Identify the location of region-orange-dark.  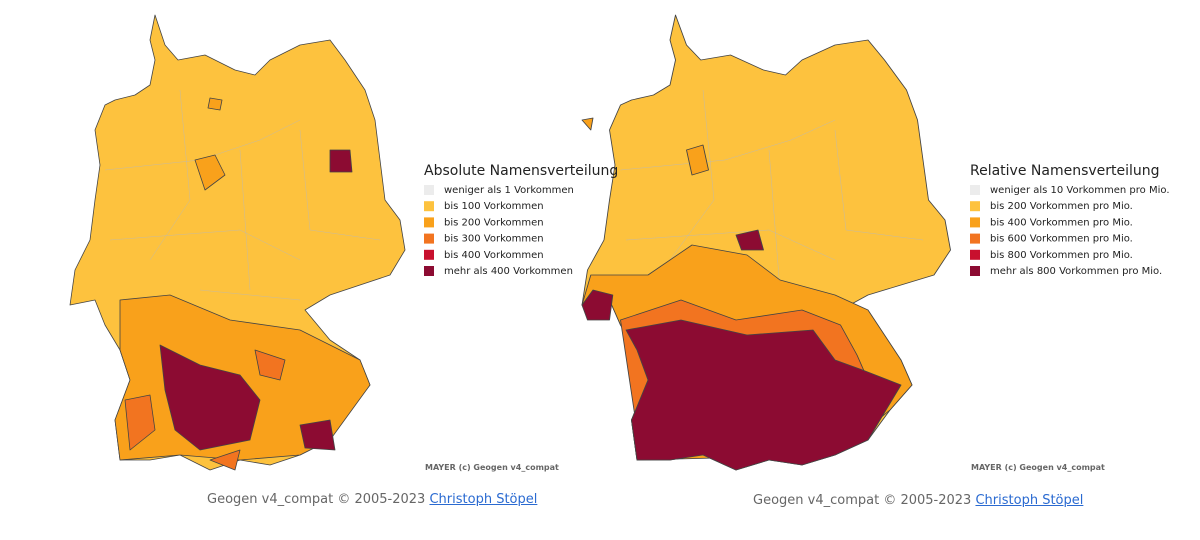
(205, 410).